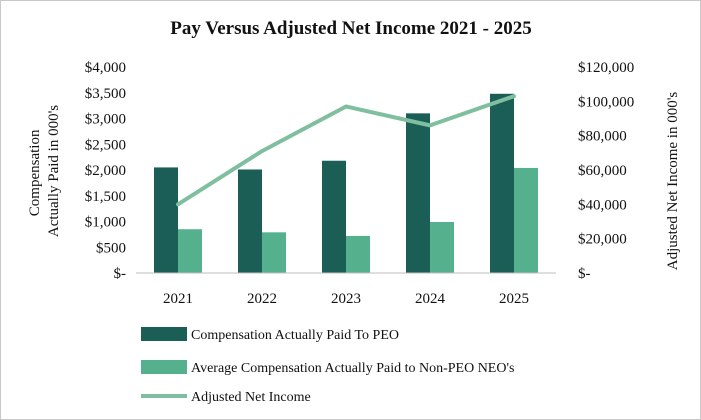 The height and width of the screenshot is (420, 701). Describe the element at coordinates (111, 248) in the screenshot. I see `left-tick-label: $500` at that location.